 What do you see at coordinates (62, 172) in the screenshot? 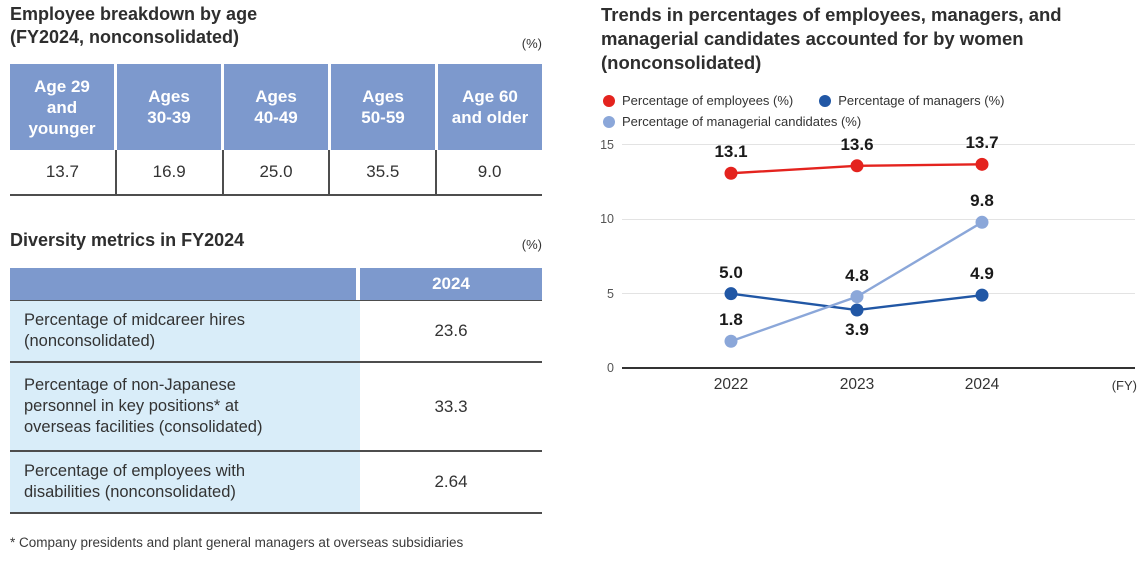
I see `age-table-value-cell: 13.7` at bounding box center [62, 172].